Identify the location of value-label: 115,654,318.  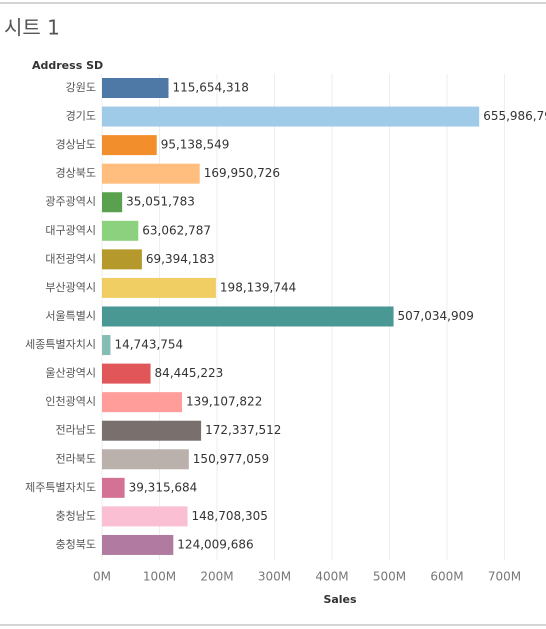
(211, 88).